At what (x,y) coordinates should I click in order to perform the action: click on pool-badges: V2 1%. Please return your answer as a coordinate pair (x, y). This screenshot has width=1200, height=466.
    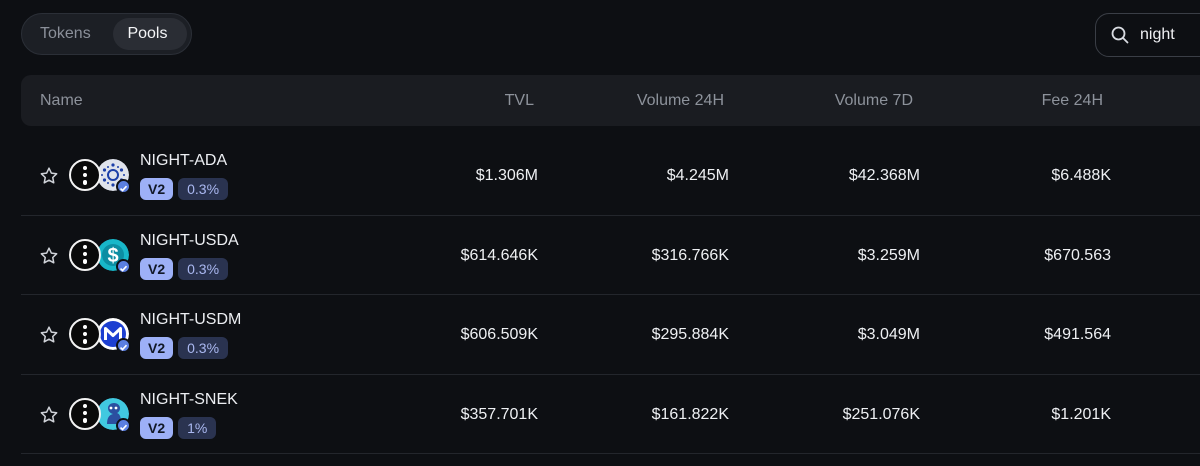
    Looking at the image, I should click on (178, 427).